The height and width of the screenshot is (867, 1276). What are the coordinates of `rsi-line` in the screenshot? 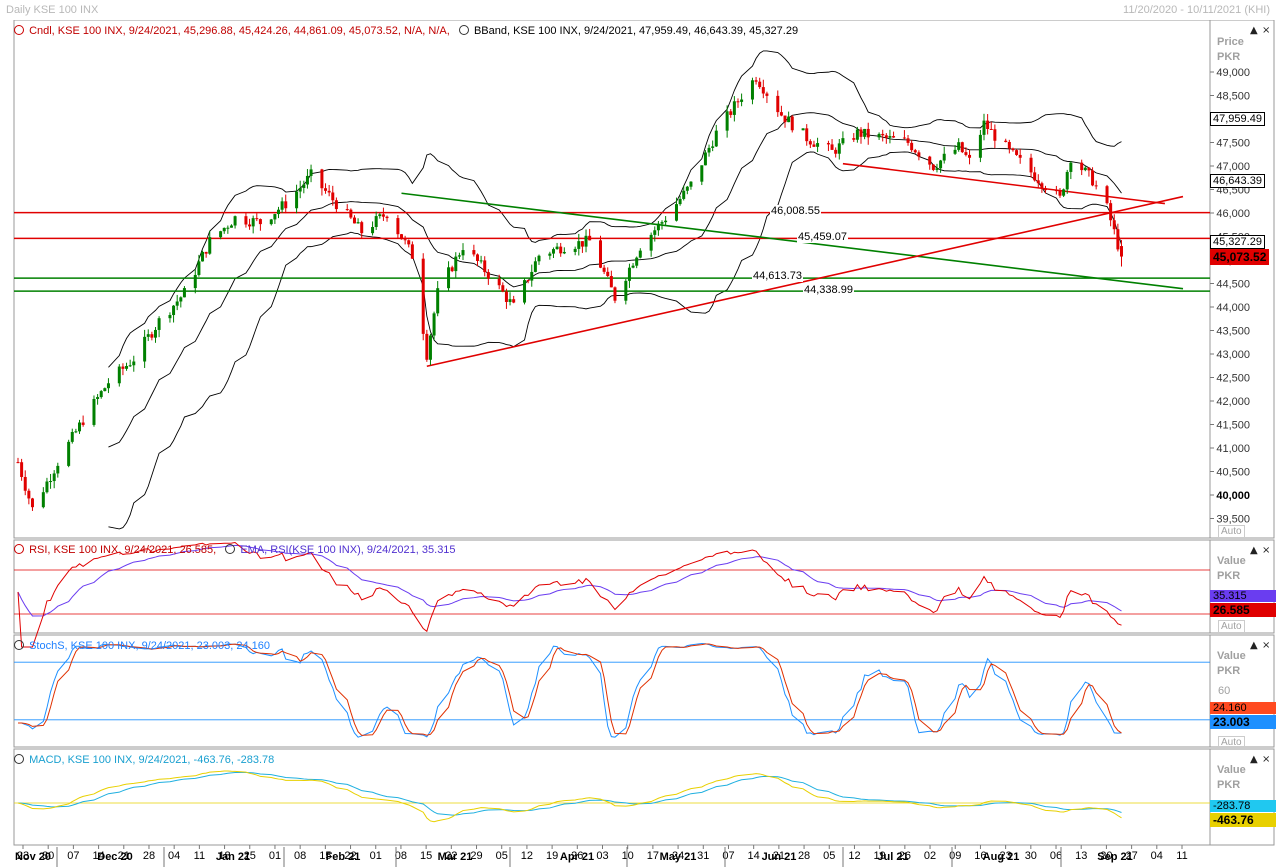 It's located at (569, 594).